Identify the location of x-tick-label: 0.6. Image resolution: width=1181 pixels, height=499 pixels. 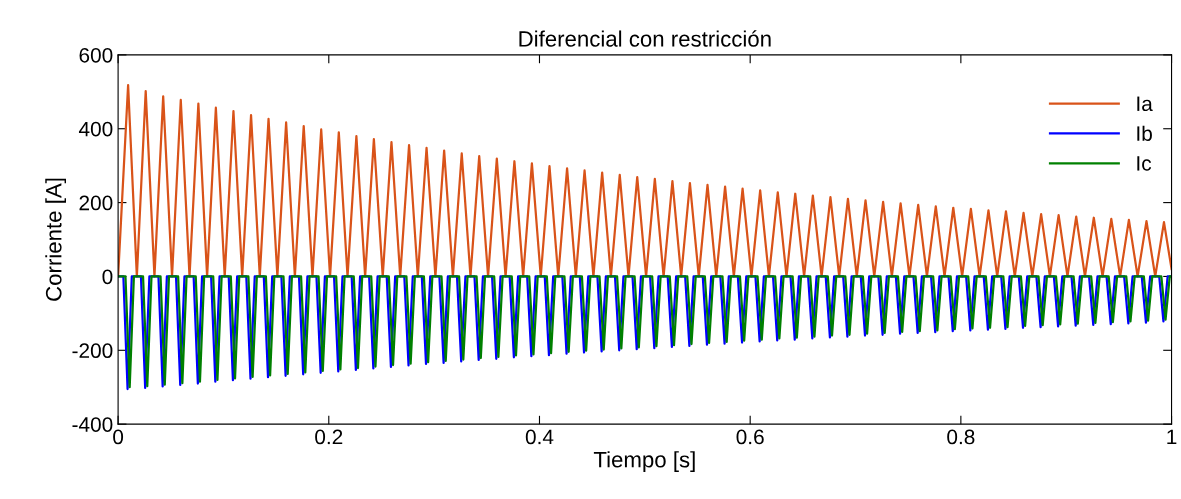
(750, 437).